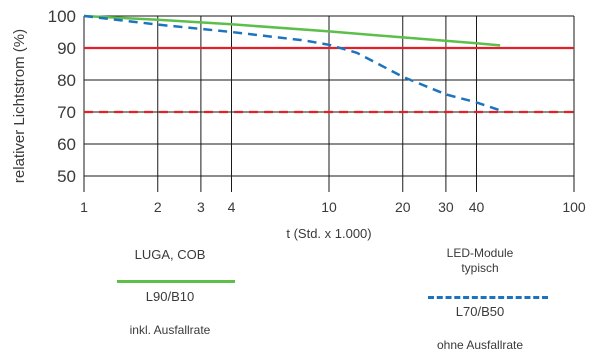 The width and height of the screenshot is (595, 358). Describe the element at coordinates (66, 48) in the screenshot. I see `y-tick-label: 90` at that location.